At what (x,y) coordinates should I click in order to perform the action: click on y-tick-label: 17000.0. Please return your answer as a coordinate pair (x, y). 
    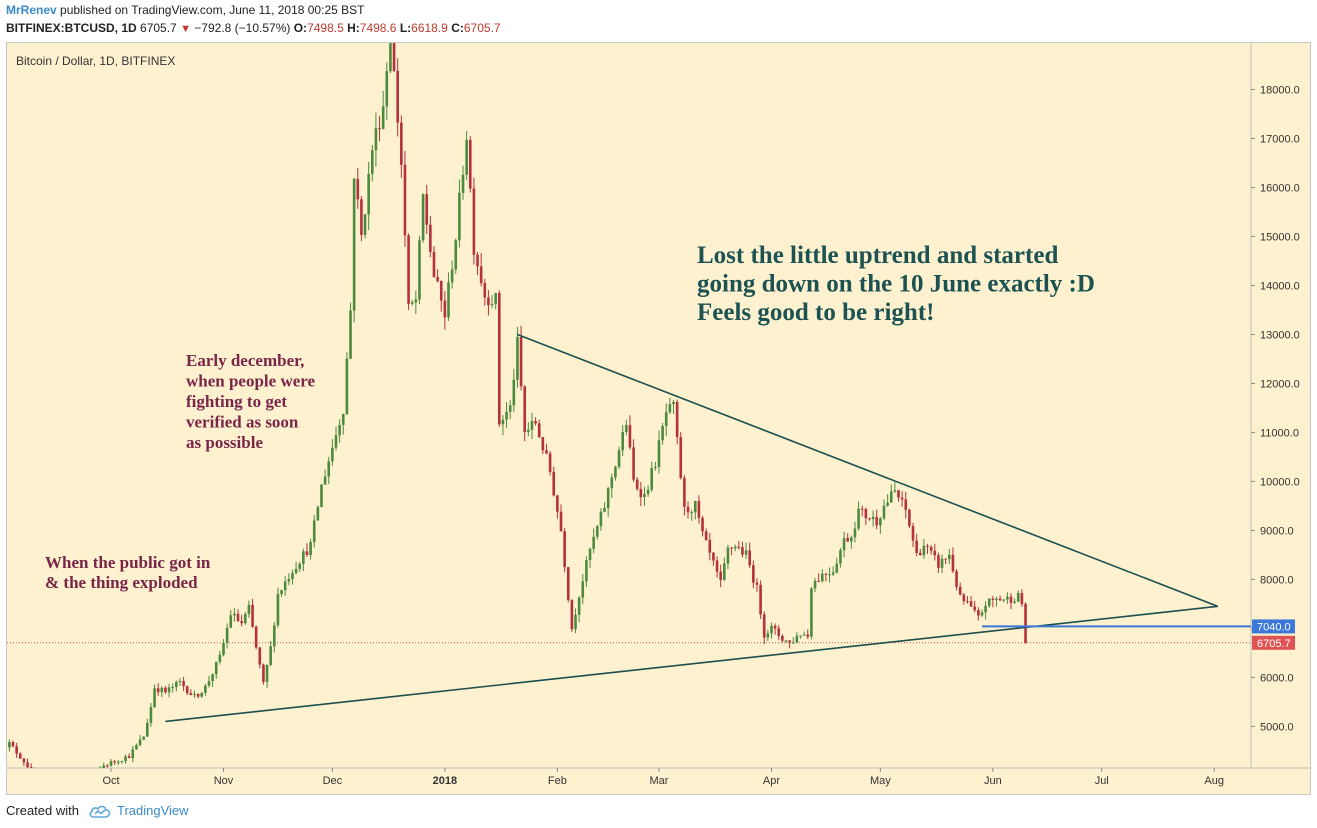
    Looking at the image, I should click on (1280, 140).